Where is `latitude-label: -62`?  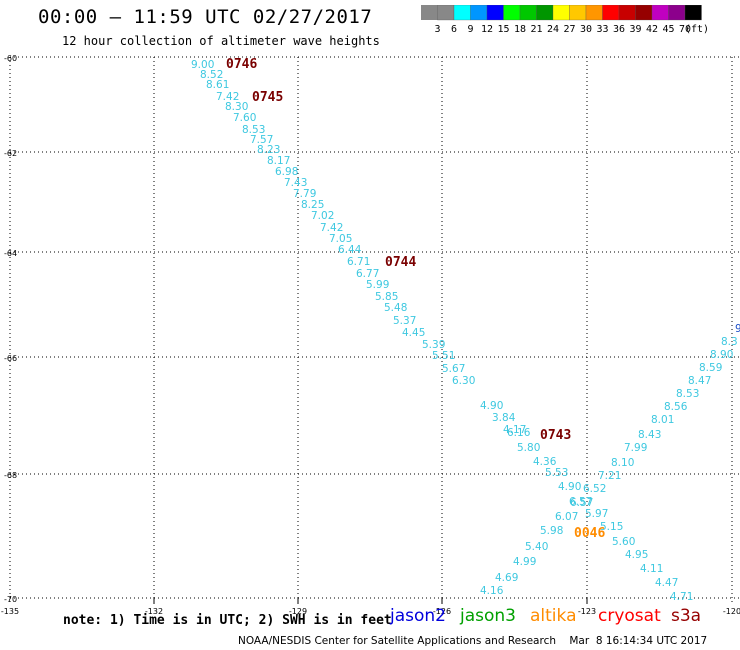
latitude-label: -62 is located at coordinates (10, 153).